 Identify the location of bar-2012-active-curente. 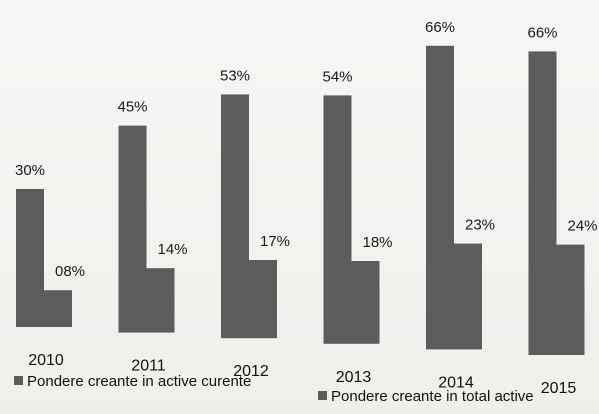
(235, 216).